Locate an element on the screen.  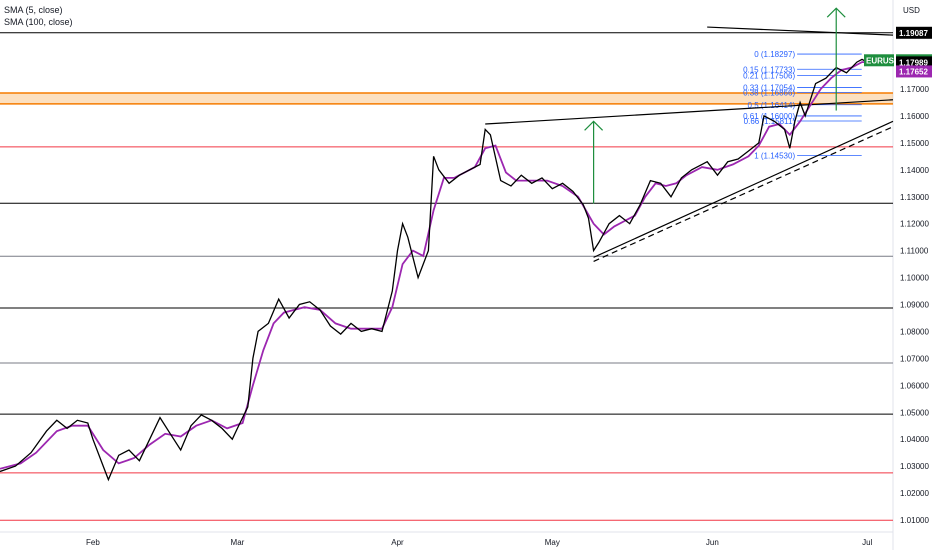
price-tag-label: 1.19087 is located at coordinates (913, 33).